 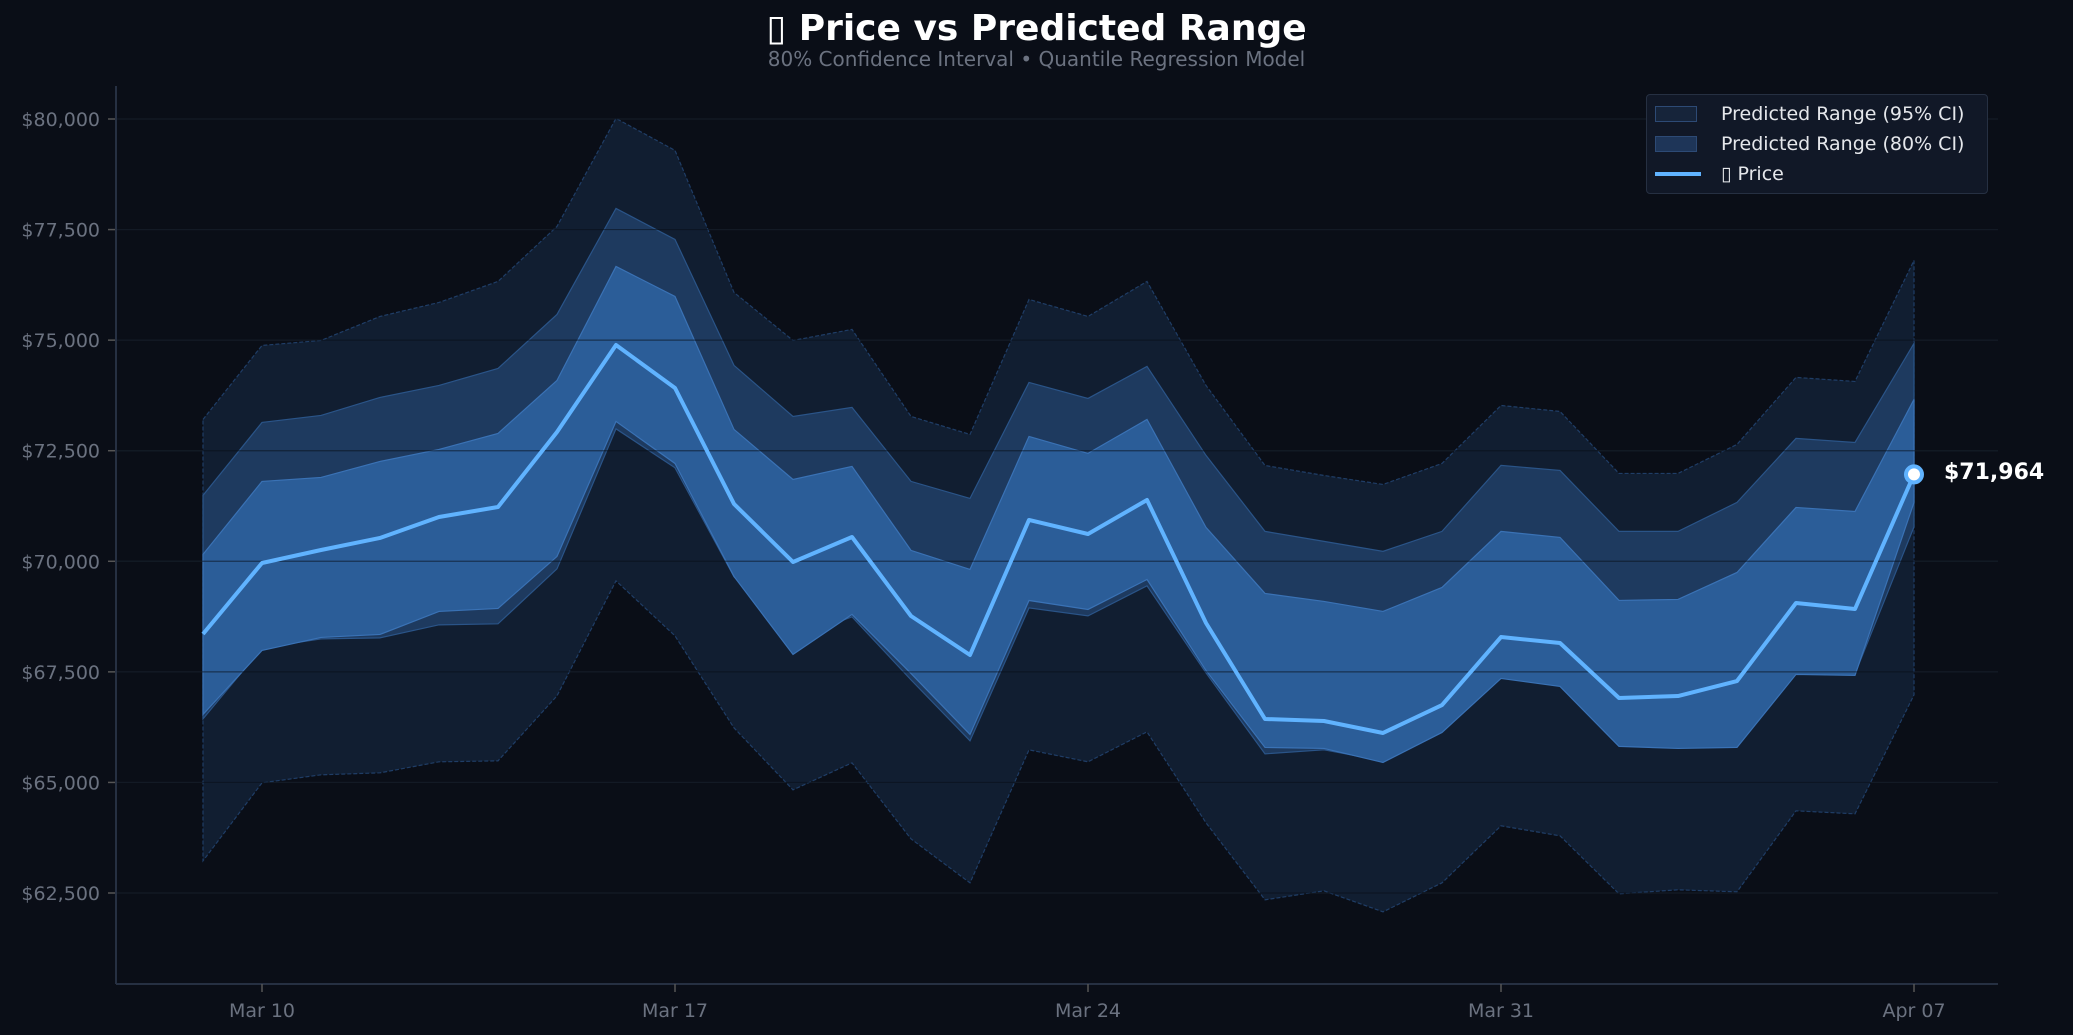 I want to click on legend-label-price: ▯ Price, so click(x=1752, y=174).